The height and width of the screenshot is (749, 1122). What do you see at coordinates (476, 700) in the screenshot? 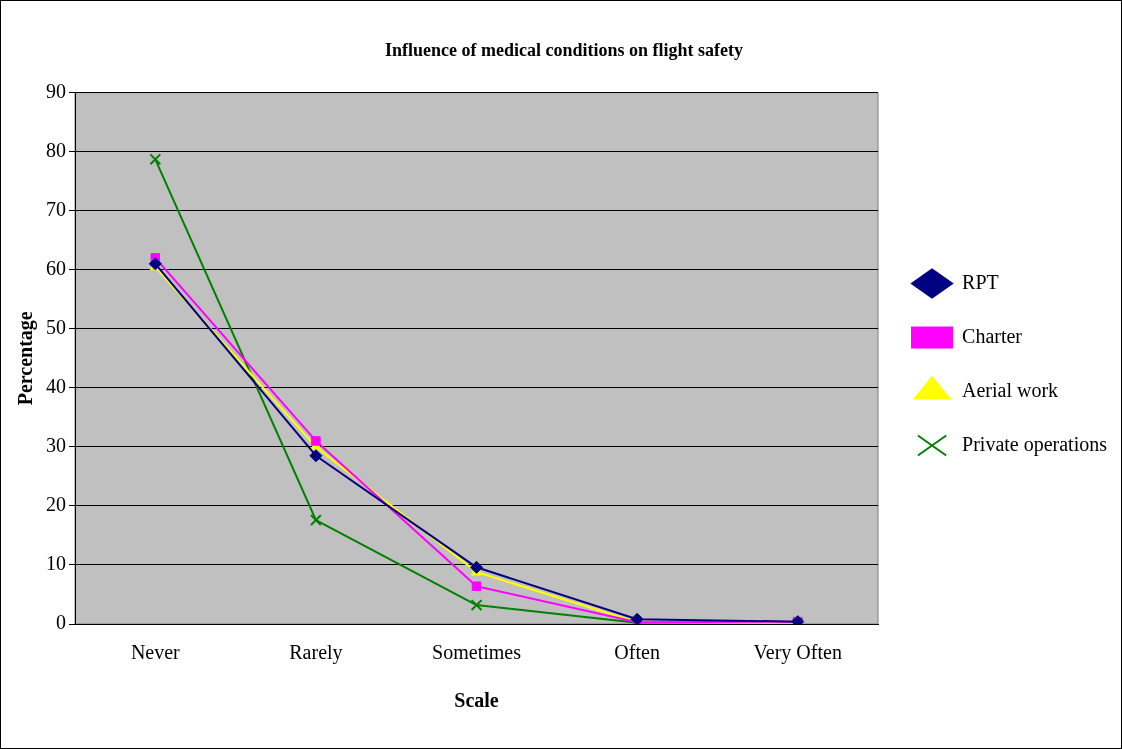
I see `x-axis-title: Scale` at bounding box center [476, 700].